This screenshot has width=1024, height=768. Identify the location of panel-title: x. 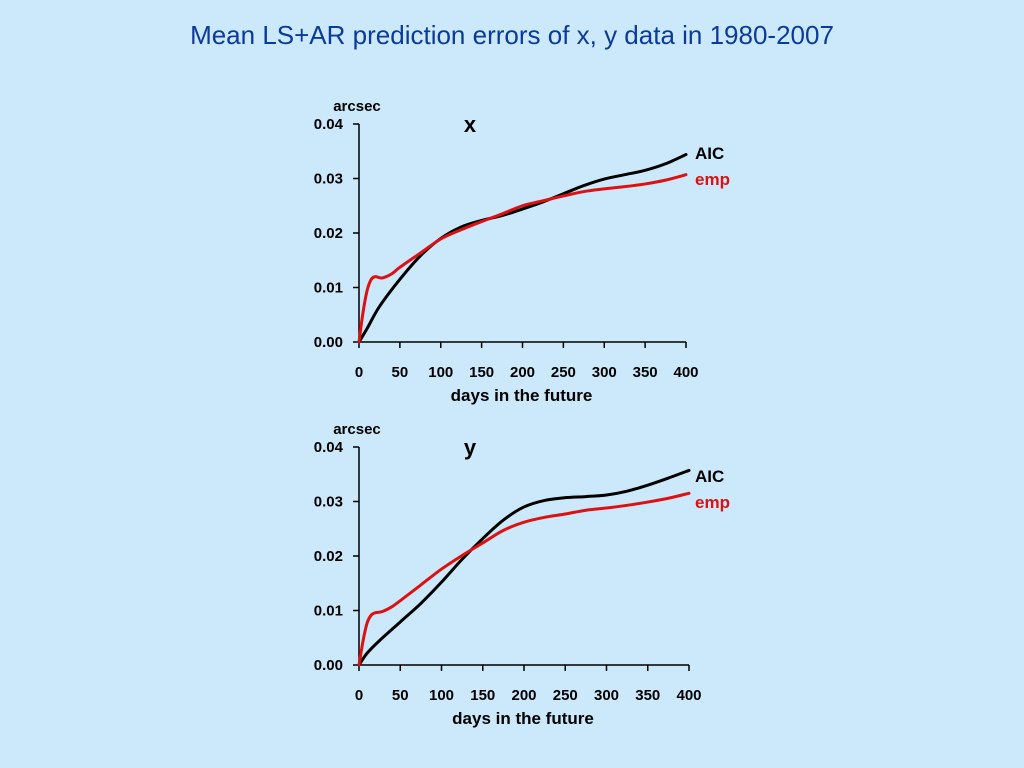
(470, 124).